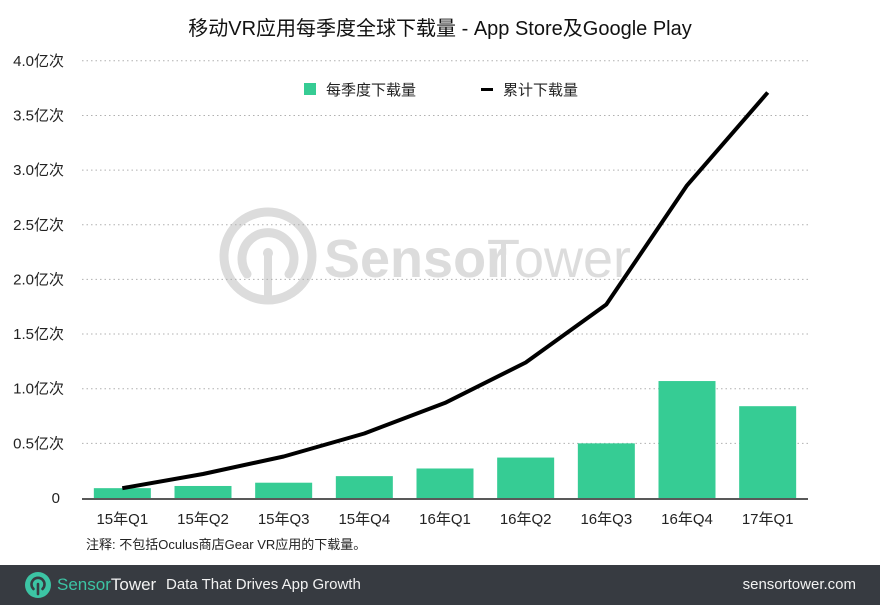 The width and height of the screenshot is (880, 605). I want to click on x-tick-label: 16年Q1, so click(445, 519).